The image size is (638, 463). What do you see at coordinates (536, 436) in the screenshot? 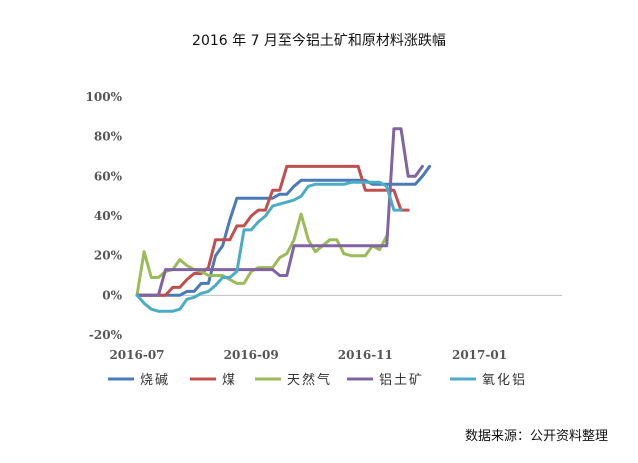
I see `source-note: 数据来源：公开资料整理` at bounding box center [536, 436].